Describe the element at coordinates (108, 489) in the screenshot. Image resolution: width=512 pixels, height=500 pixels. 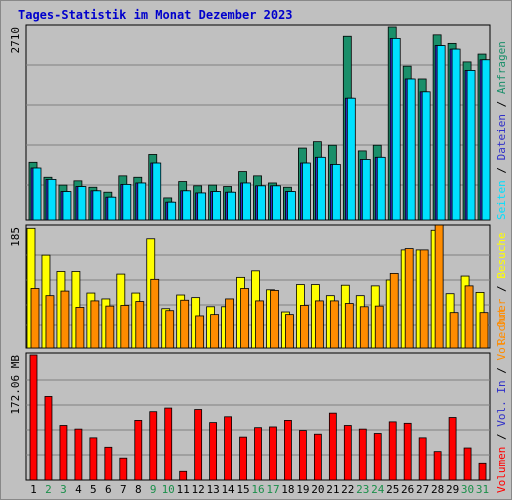
I see `x-tick-label-day-6: 6` at that location.